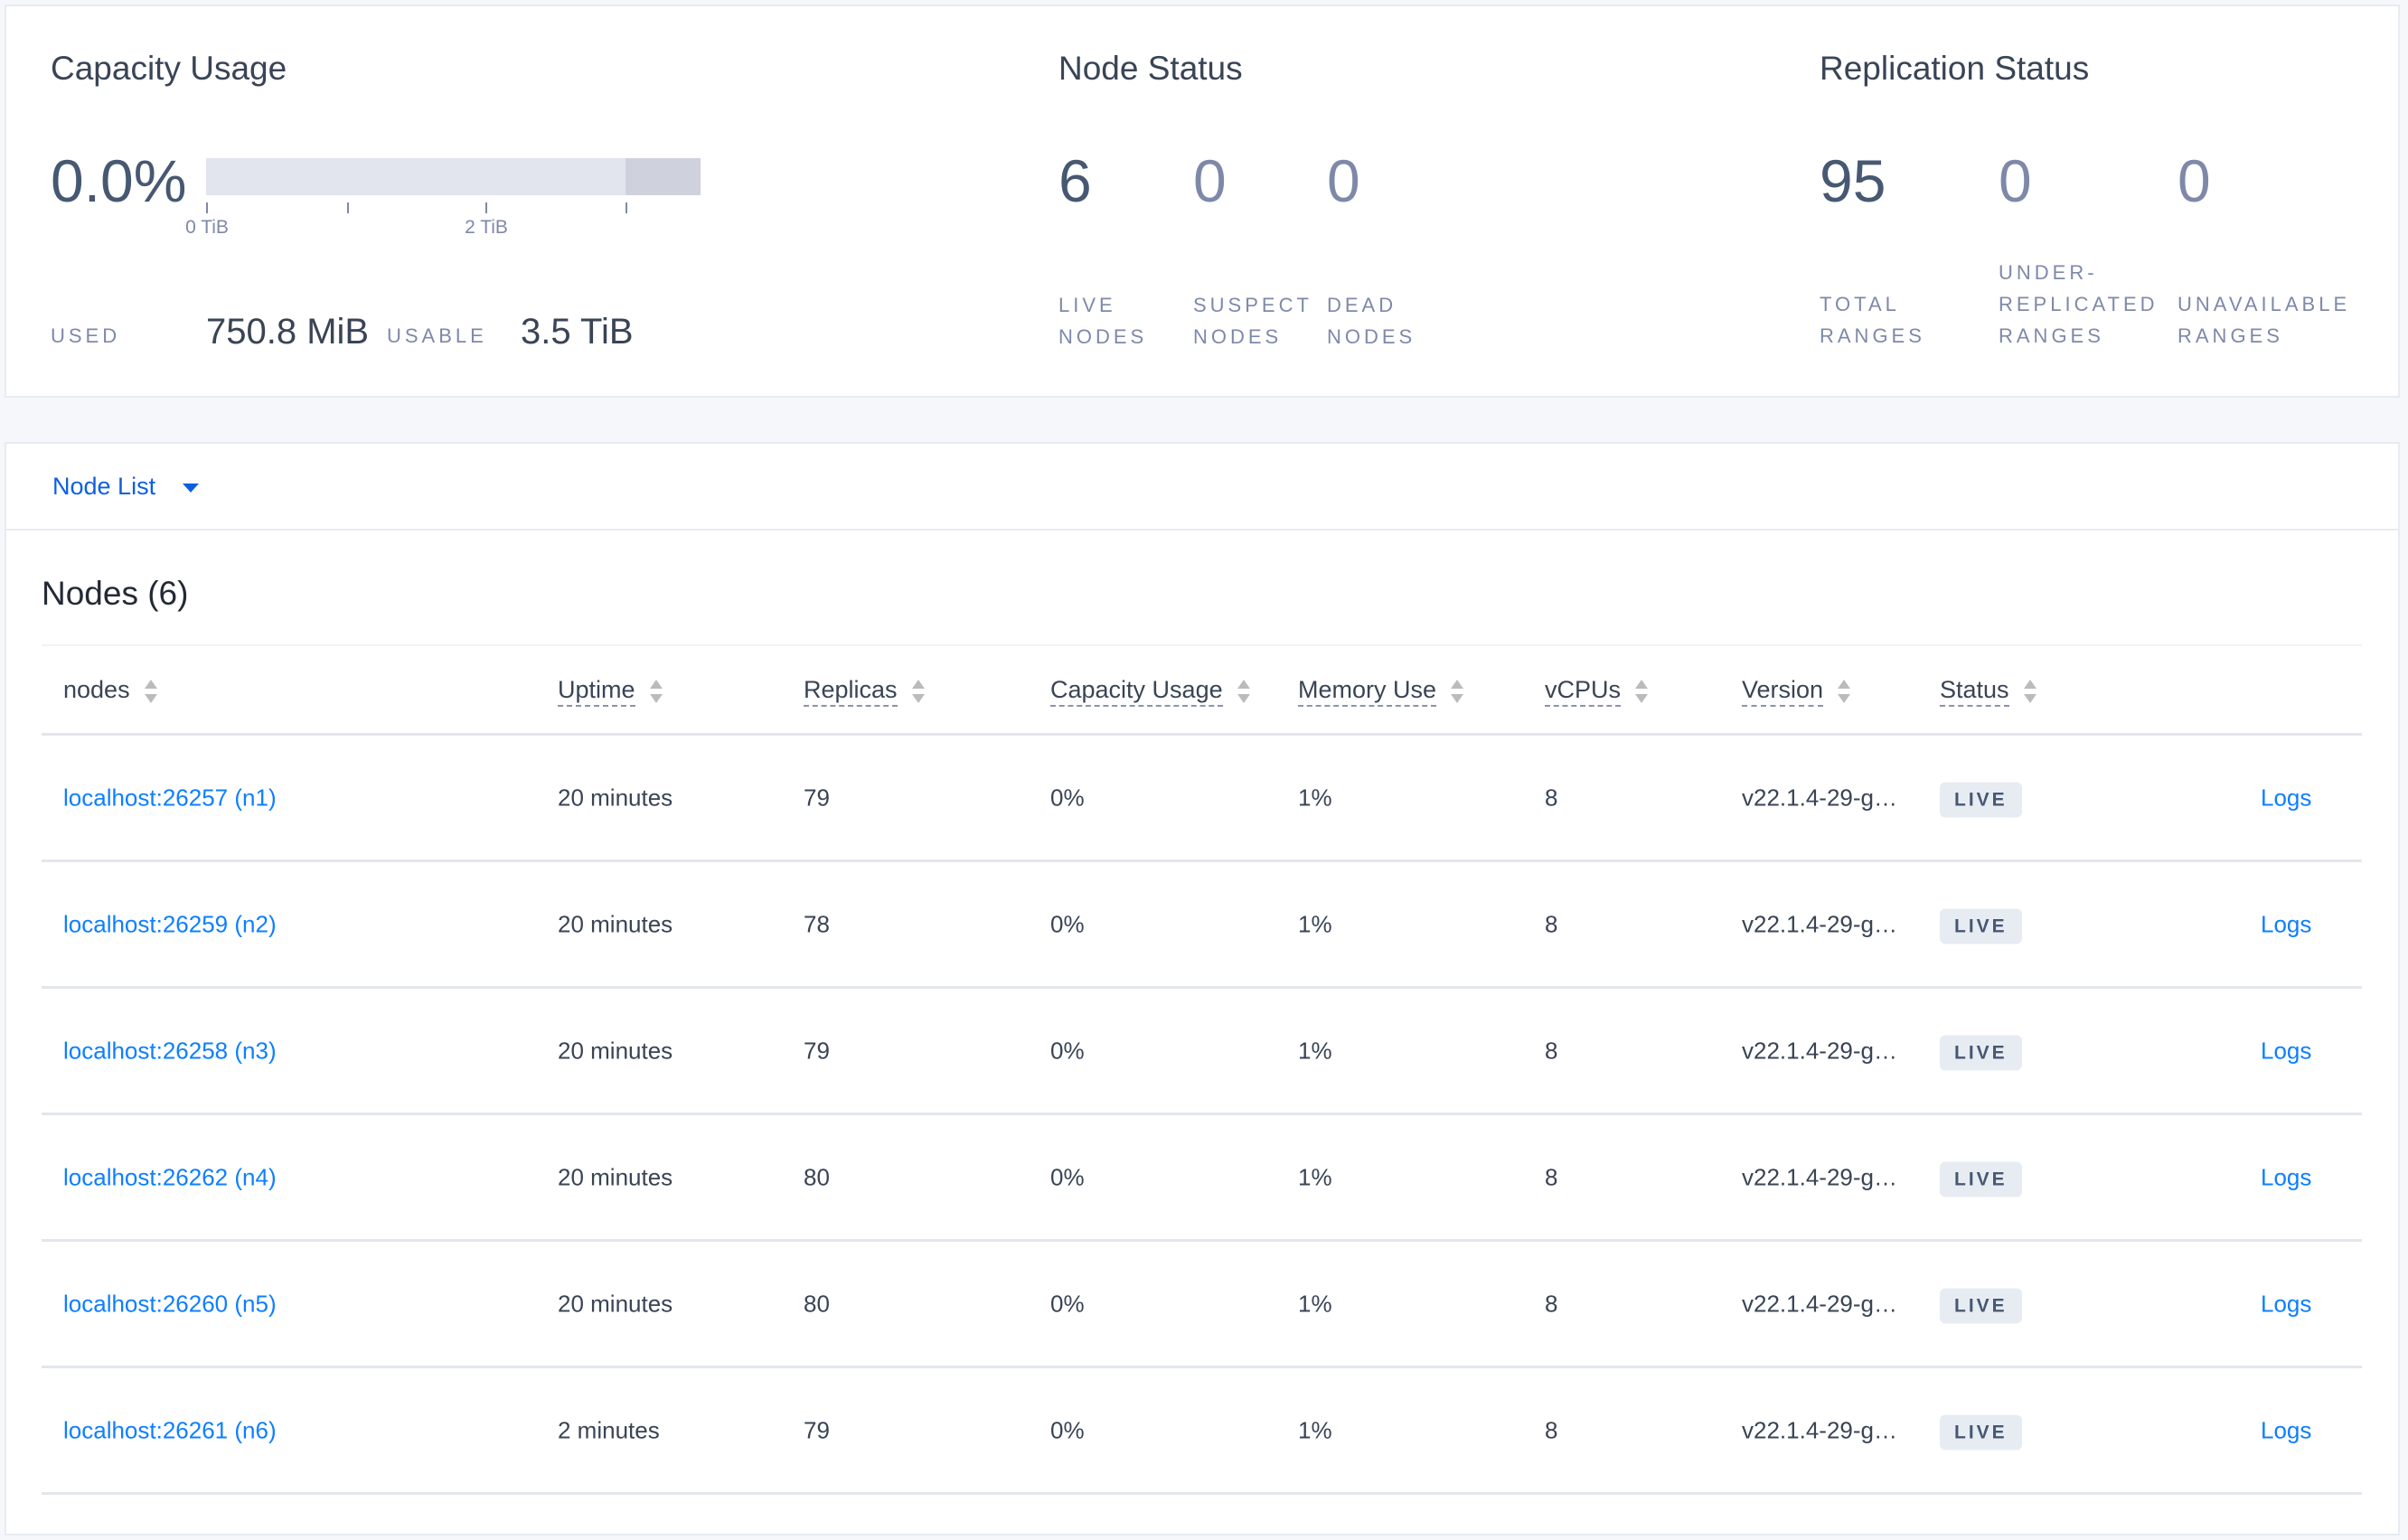 This screenshot has width=2408, height=1540. I want to click on live-nodes-label: LIVE NODES, so click(1103, 321).